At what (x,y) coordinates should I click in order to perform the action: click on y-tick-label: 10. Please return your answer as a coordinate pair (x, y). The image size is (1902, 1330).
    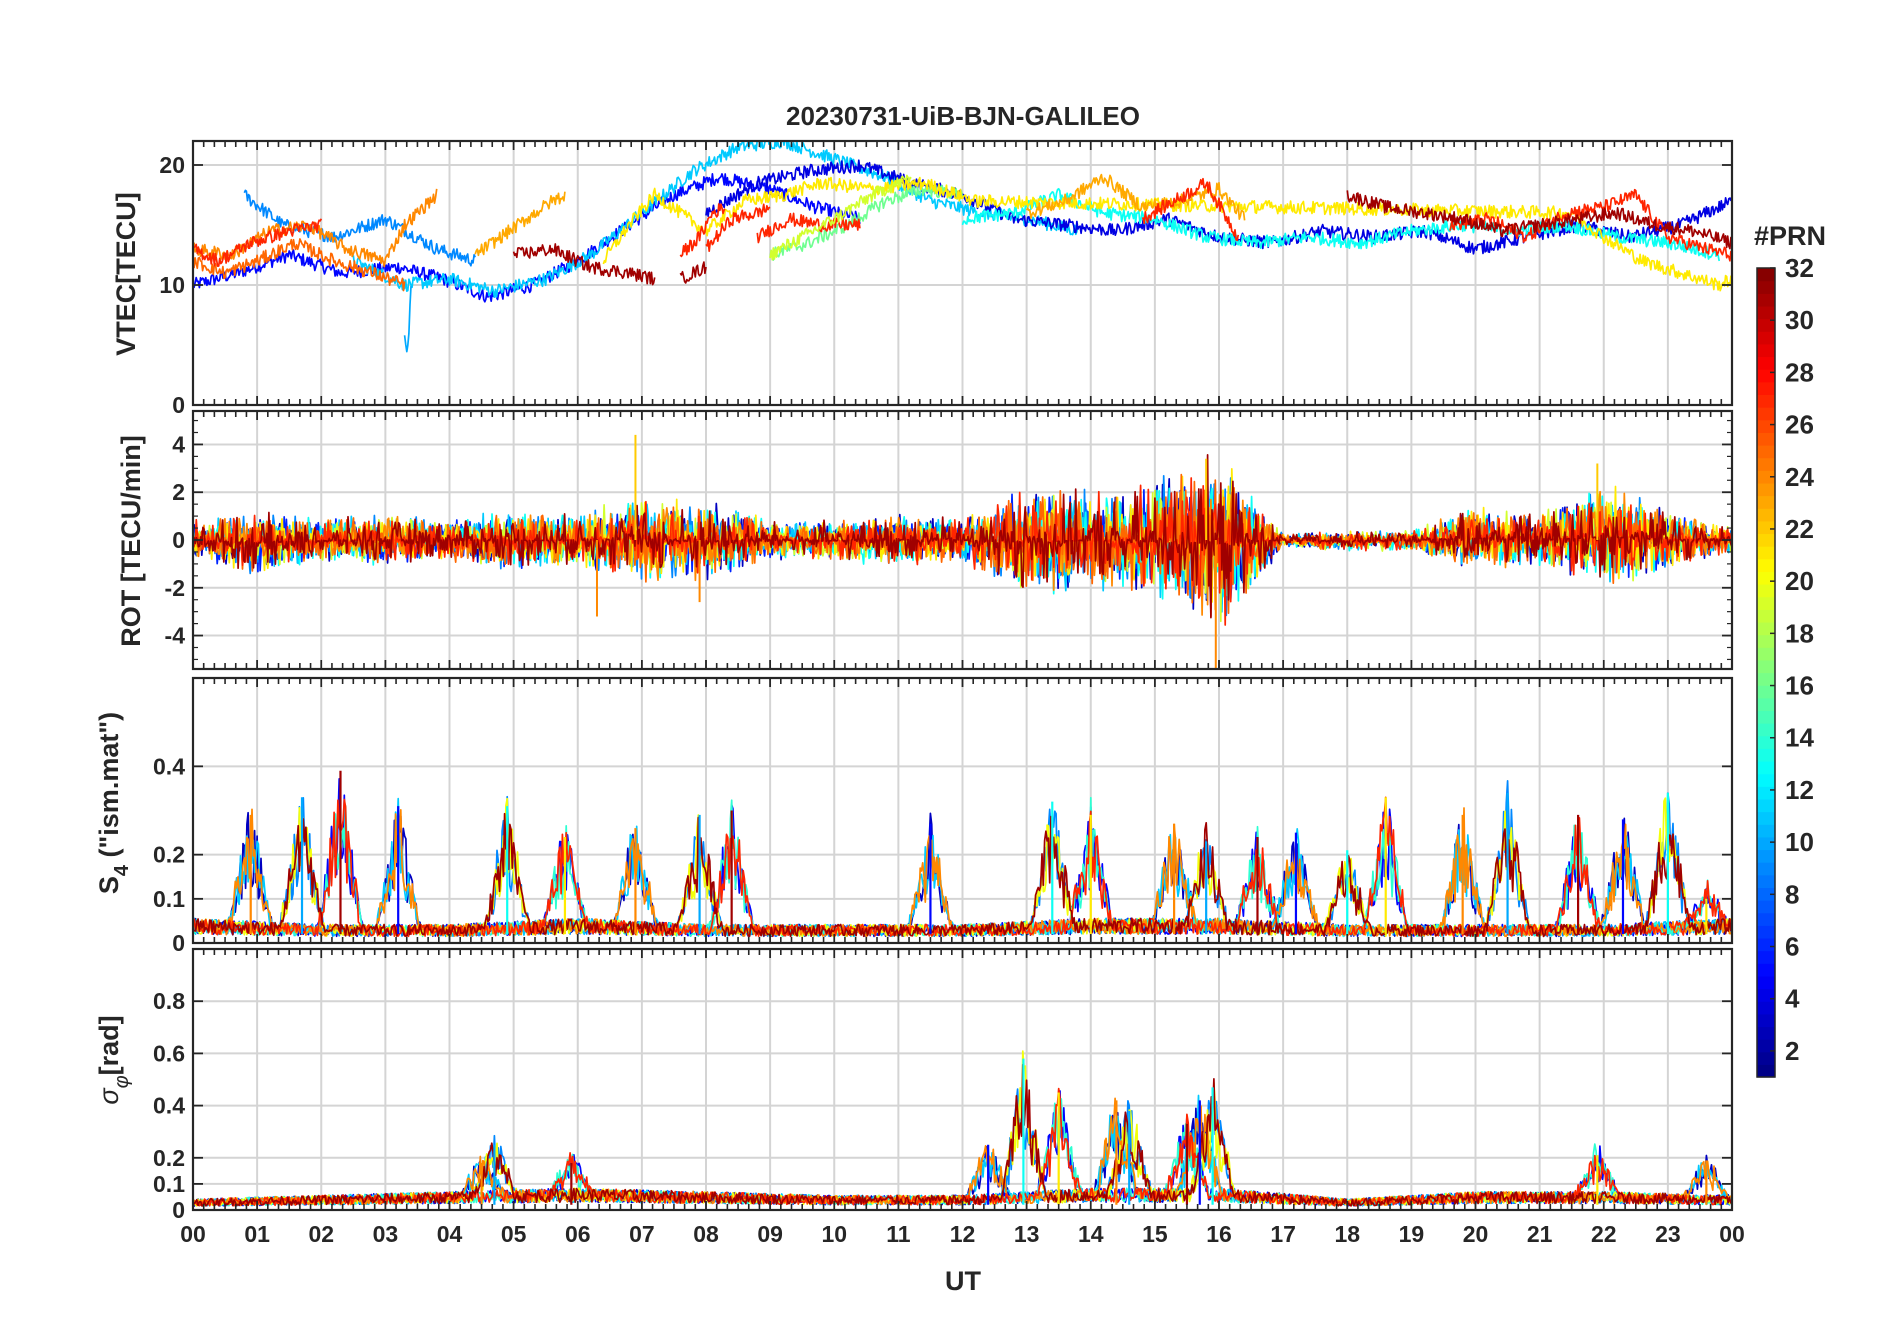
    Looking at the image, I should click on (172, 285).